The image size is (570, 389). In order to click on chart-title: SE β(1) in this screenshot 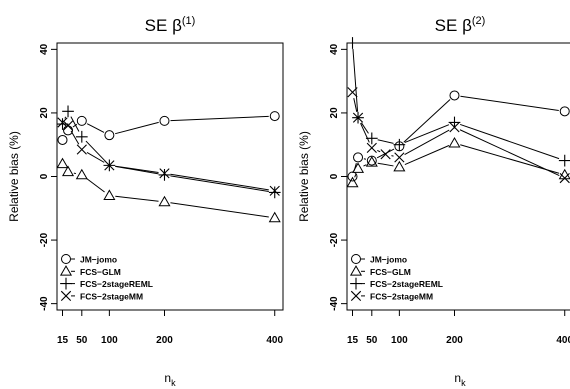, I will do `click(170, 25)`.